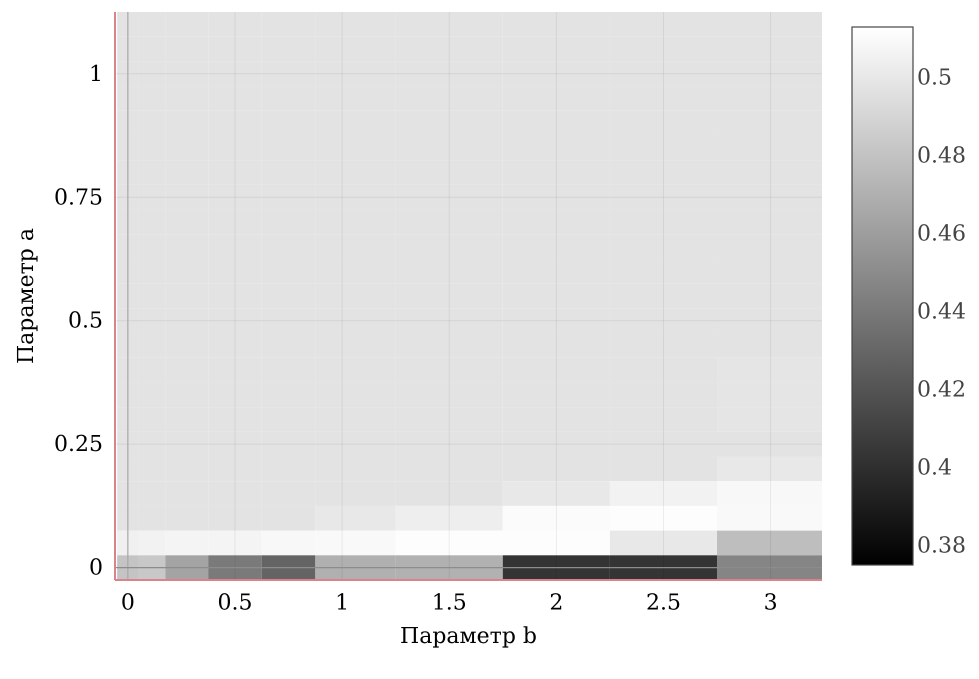 This screenshot has height=679, width=979. What do you see at coordinates (941, 546) in the screenshot?
I see `color-bar-label: 0.38` at bounding box center [941, 546].